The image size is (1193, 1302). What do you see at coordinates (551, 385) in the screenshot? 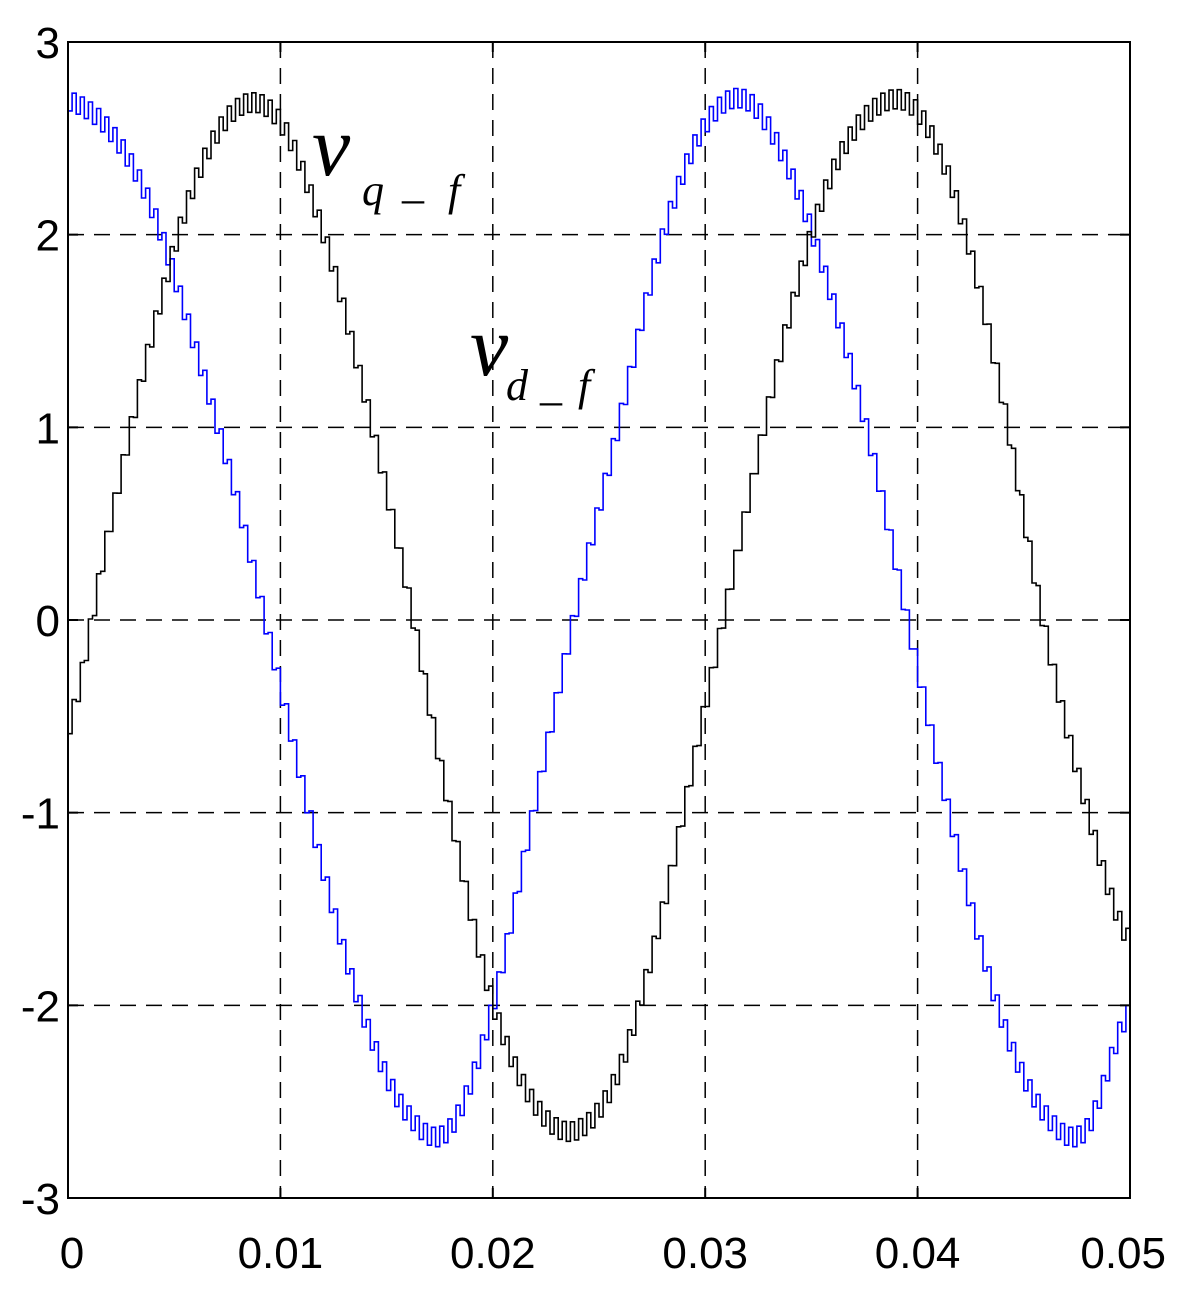
I see `annotation-vd-f-sep: _` at bounding box center [551, 385].